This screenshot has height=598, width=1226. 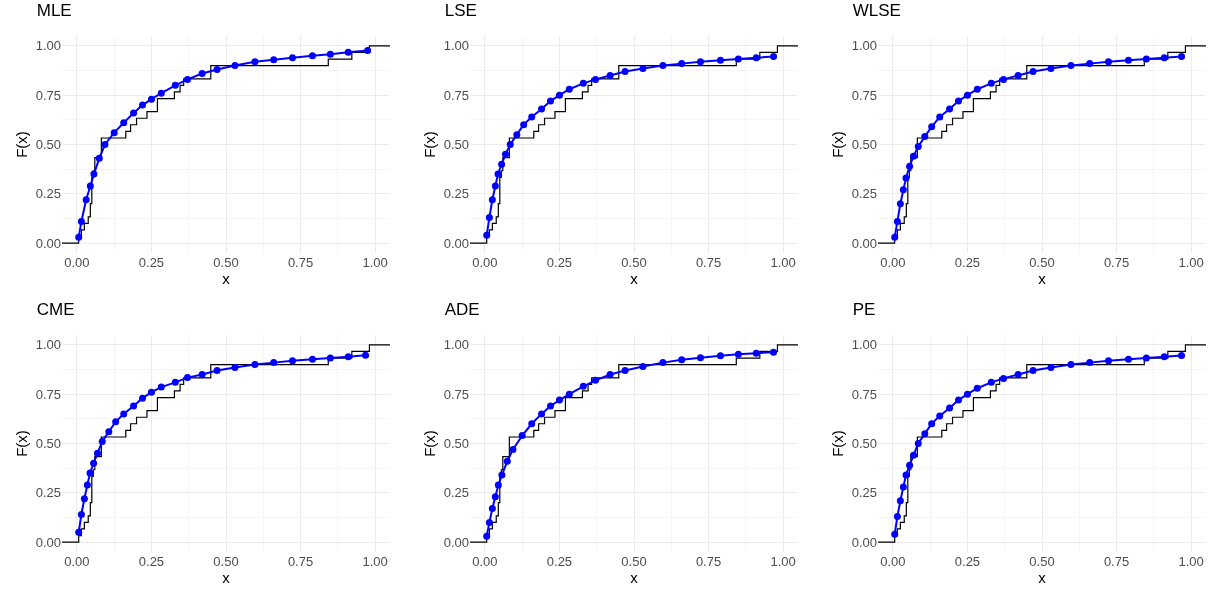 I want to click on y-axis-title: F(x), so click(x=21, y=144).